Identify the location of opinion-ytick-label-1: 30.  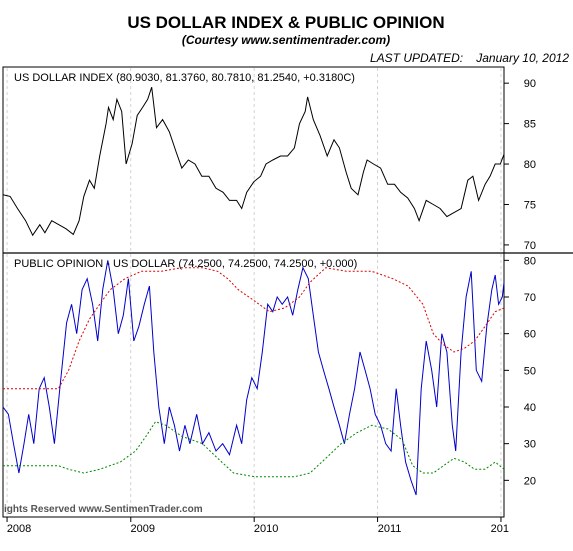
(530, 445).